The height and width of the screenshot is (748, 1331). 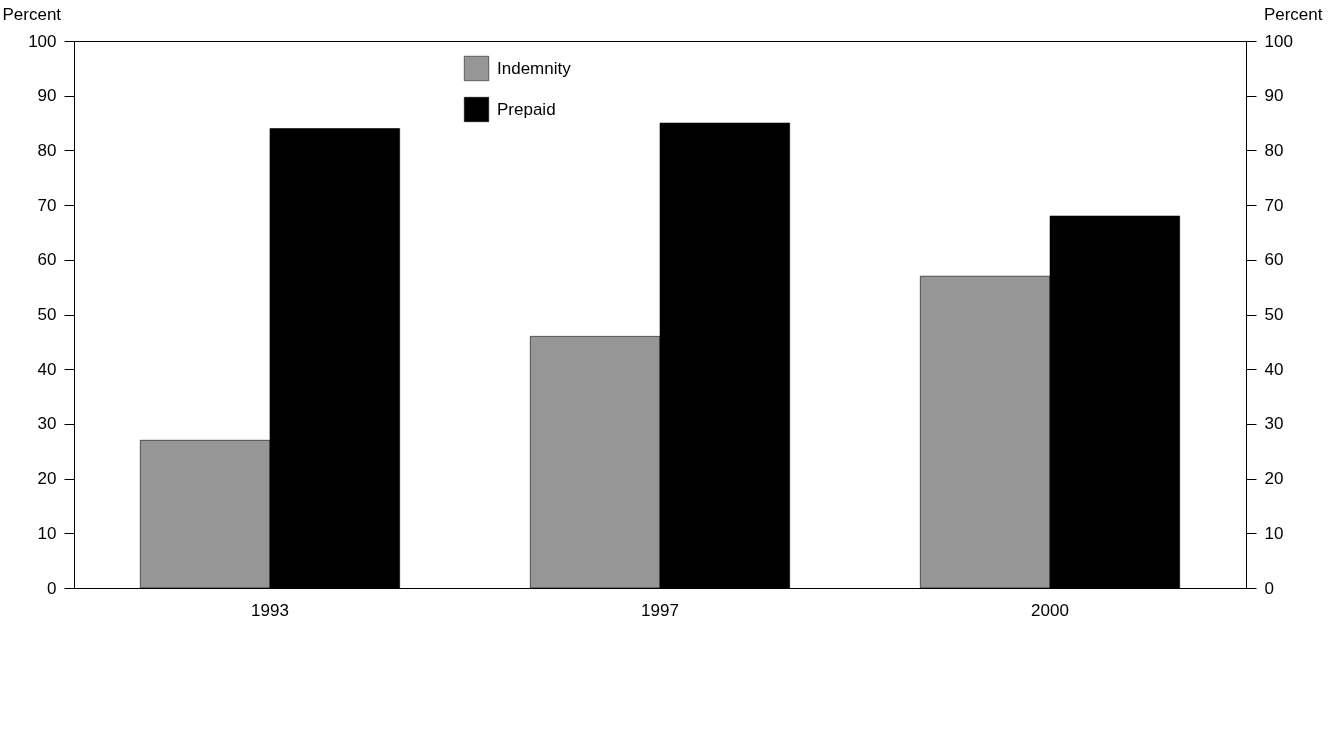 What do you see at coordinates (52, 588) in the screenshot?
I see `y-tick-label: 0` at bounding box center [52, 588].